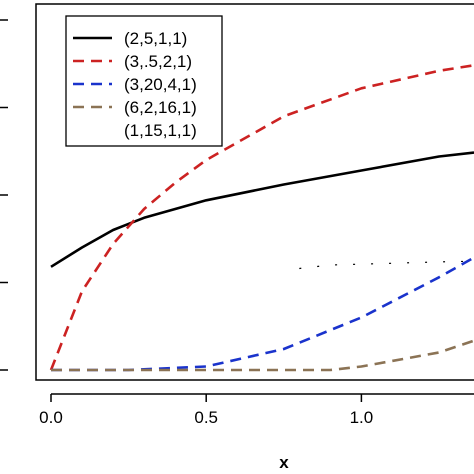 The width and height of the screenshot is (474, 474). What do you see at coordinates (4, 195) in the screenshot?
I see `y-axis-ticks` at bounding box center [4, 195].